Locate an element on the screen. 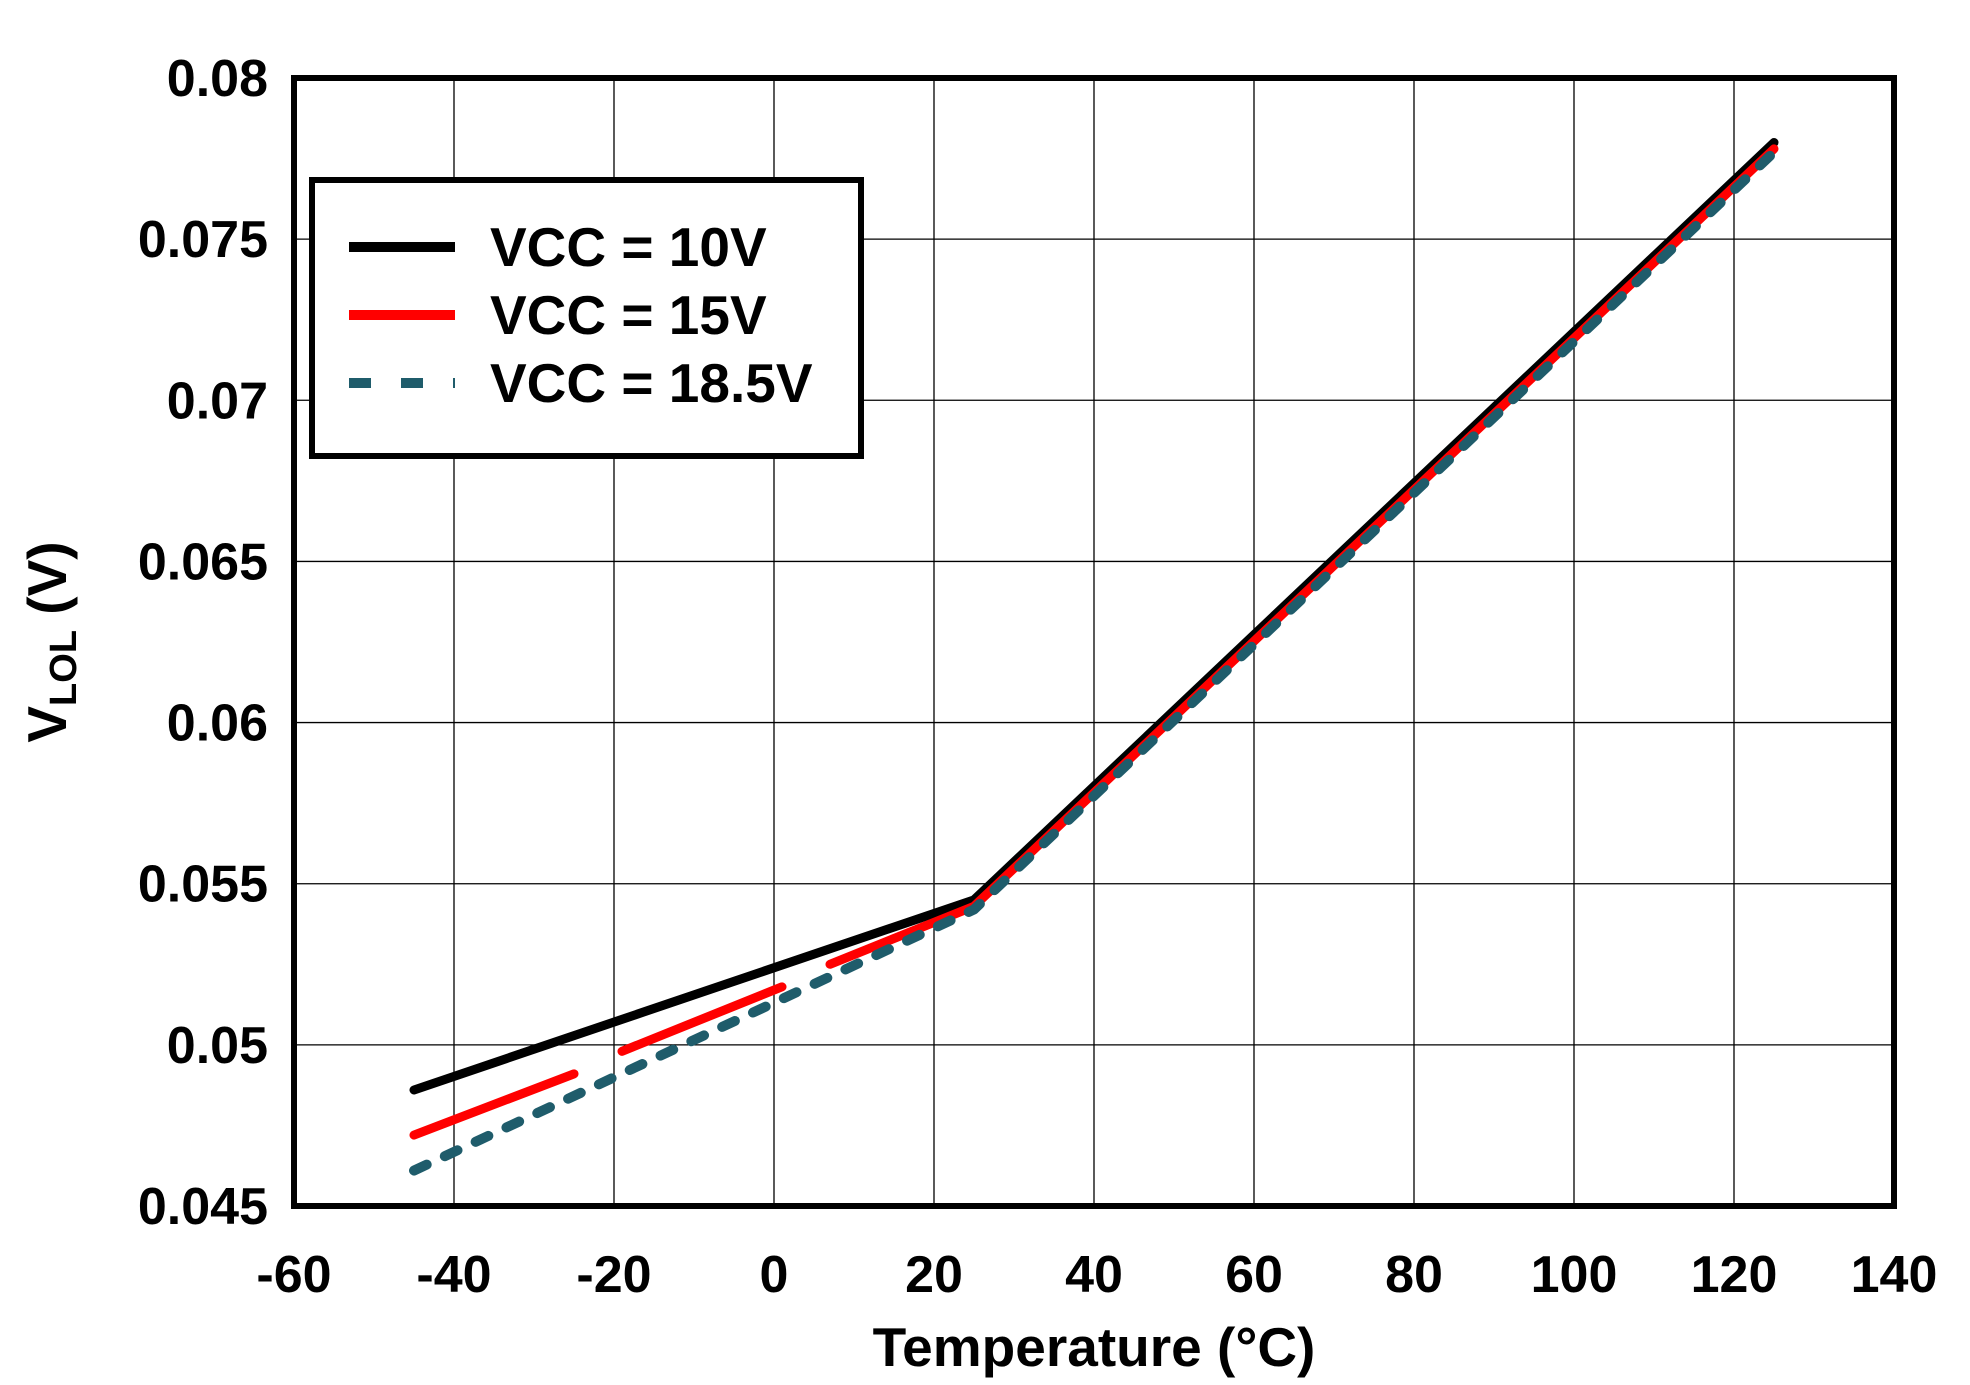  y-tick-label: 0.075 is located at coordinates (203, 240).